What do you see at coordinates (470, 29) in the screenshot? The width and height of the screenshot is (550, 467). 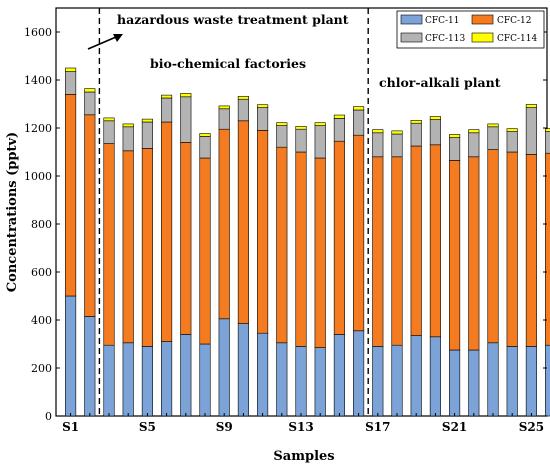 I see `legend: CFC-11 CFC-12 CFC-113 CFC-114` at bounding box center [470, 29].